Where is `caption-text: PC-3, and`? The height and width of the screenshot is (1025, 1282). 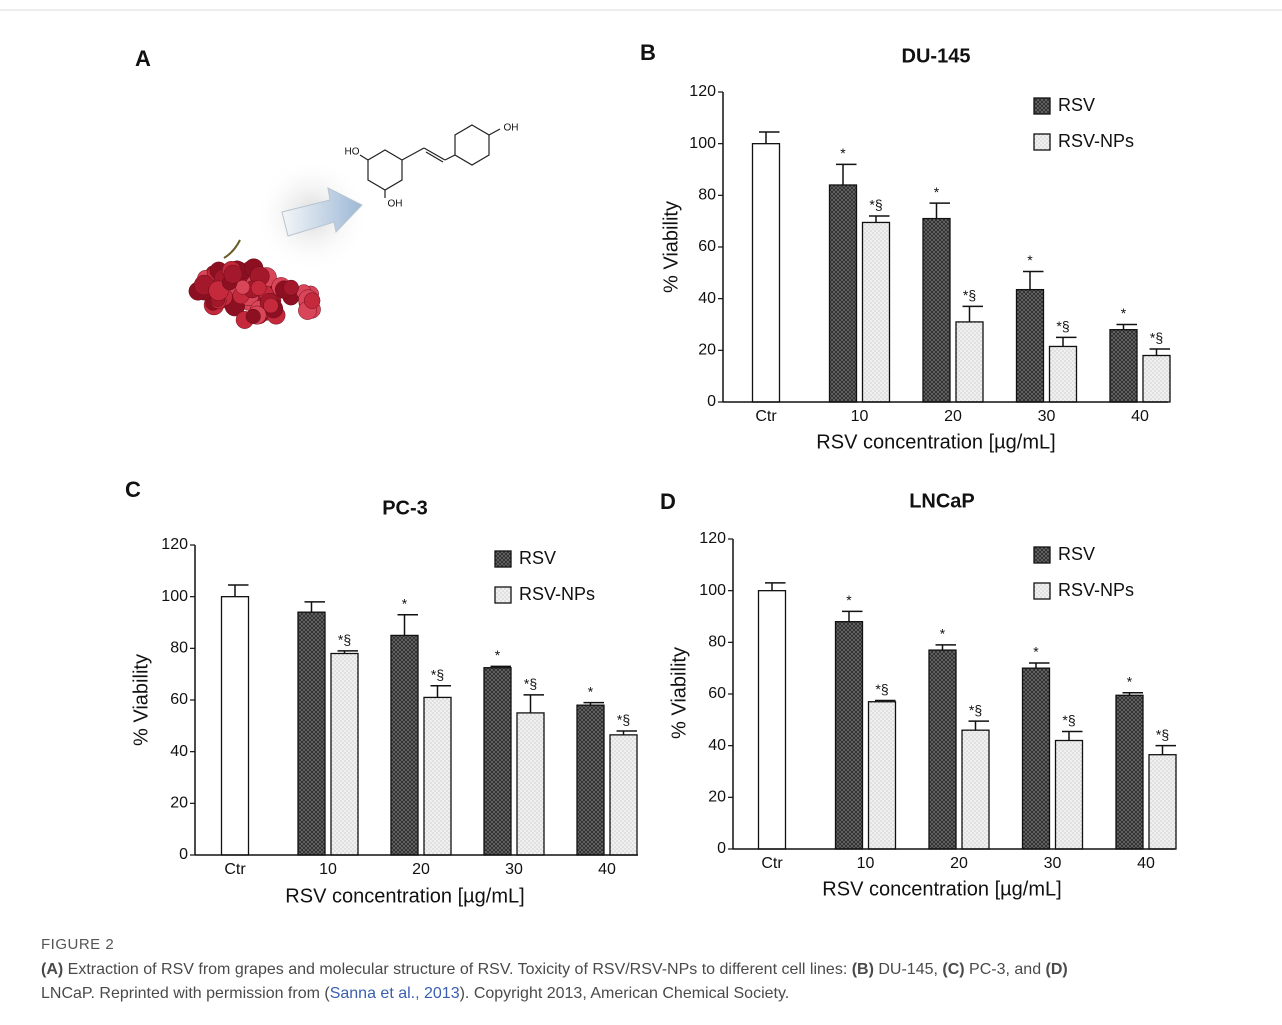
caption-text: PC-3, and is located at coordinates (1005, 969).